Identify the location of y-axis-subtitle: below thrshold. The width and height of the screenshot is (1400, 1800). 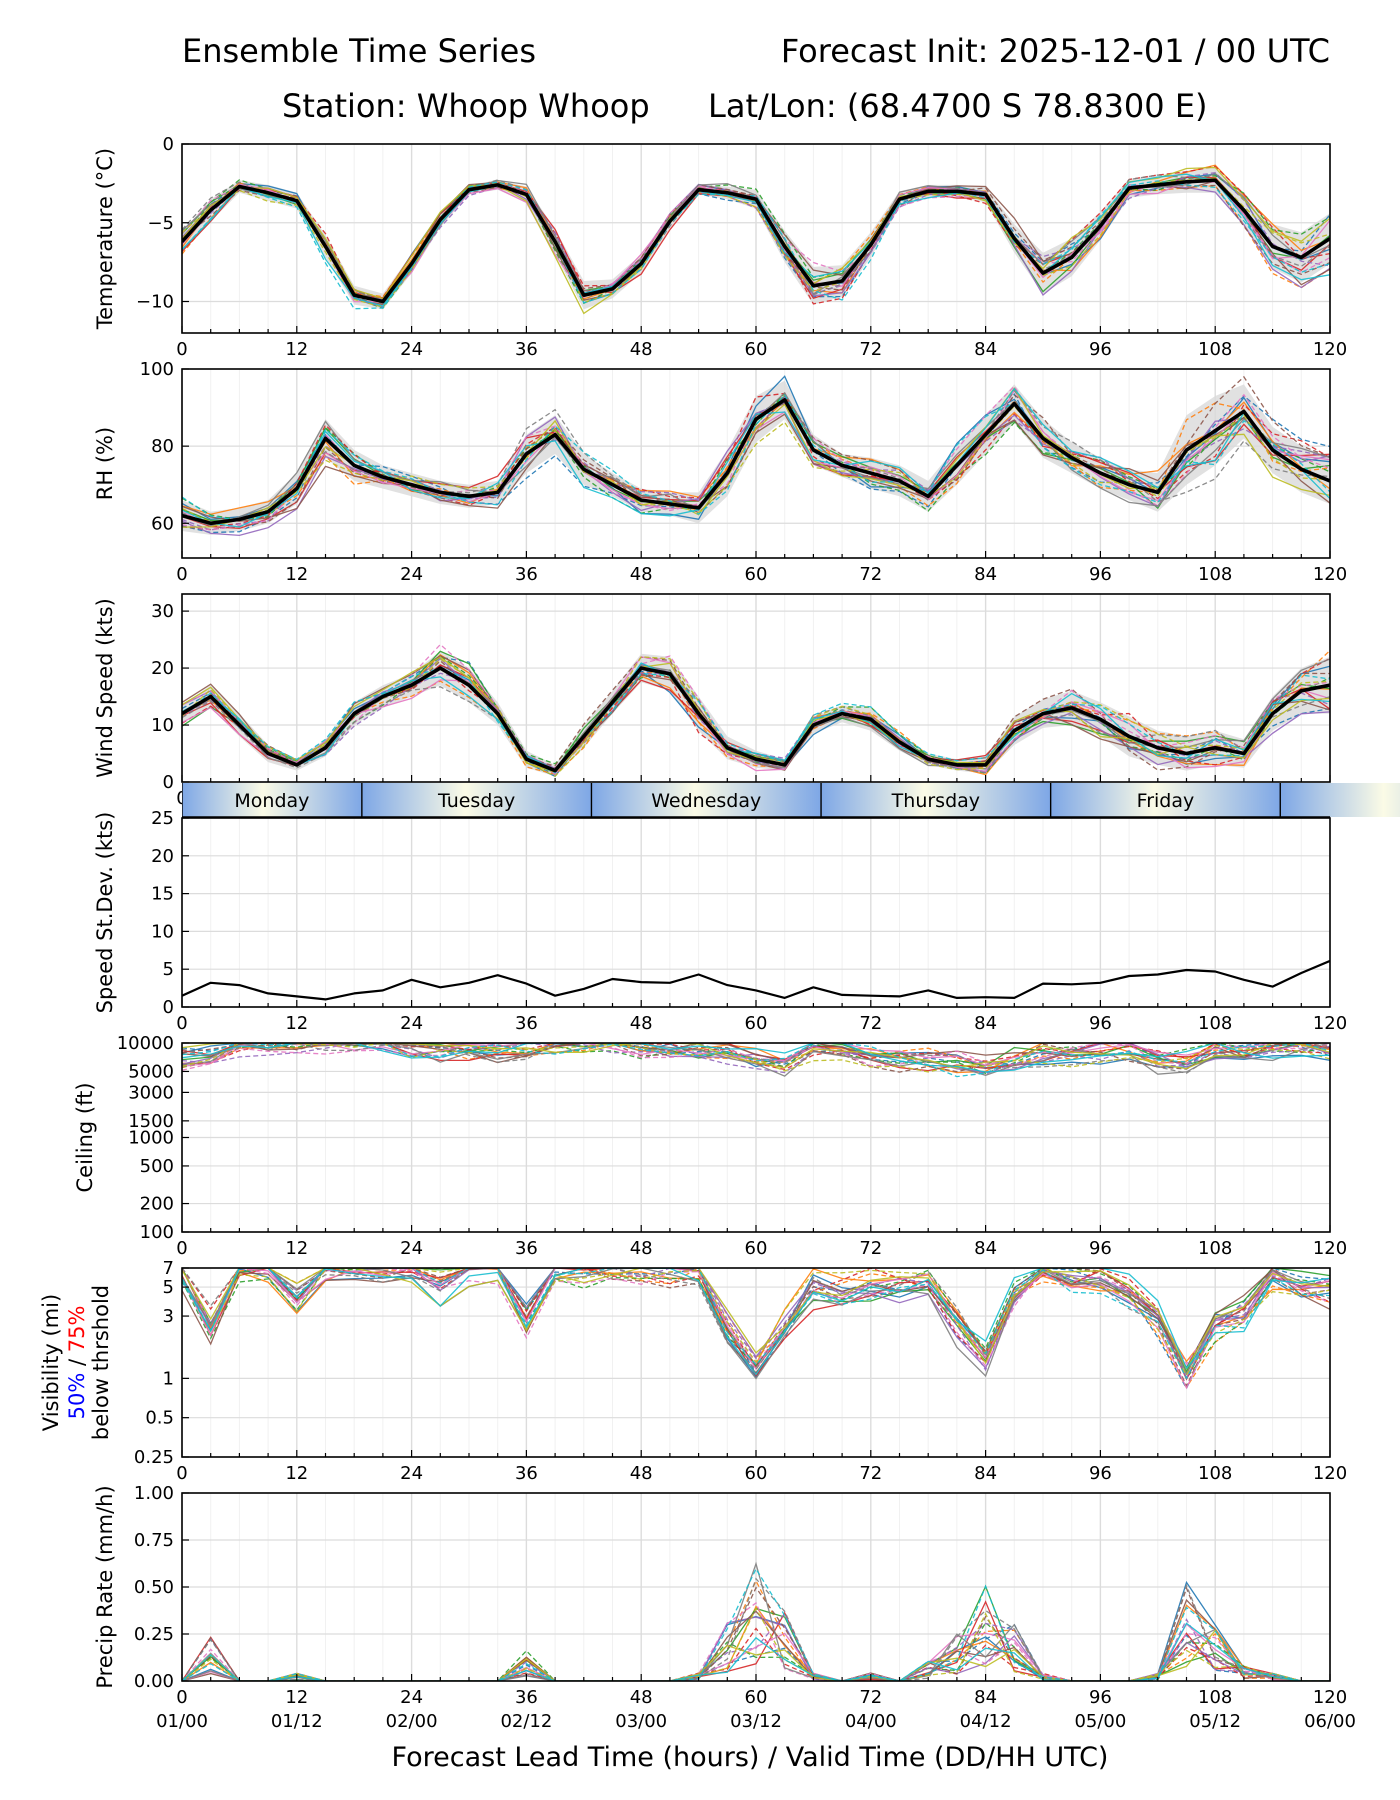
(101, 1362).